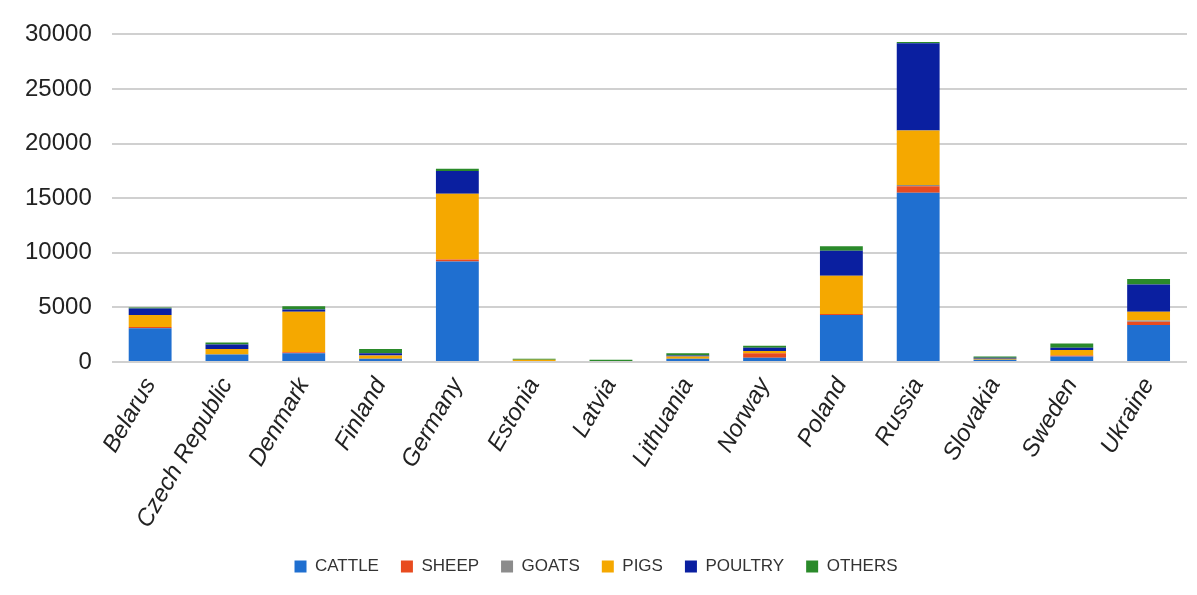 This screenshot has width=1197, height=595. I want to click on y-tick-label: 5000, so click(65, 306).